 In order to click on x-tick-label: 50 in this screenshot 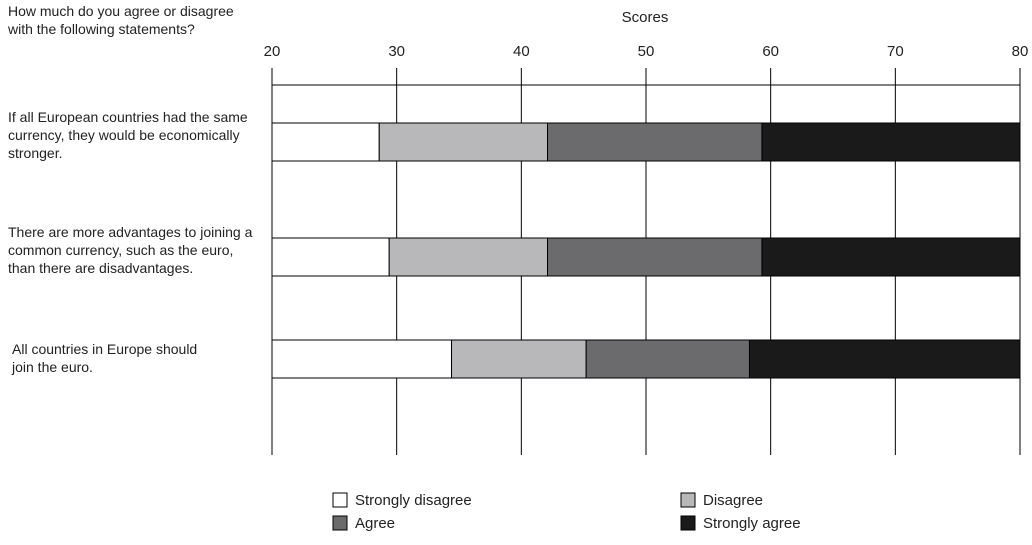, I will do `click(646, 51)`.